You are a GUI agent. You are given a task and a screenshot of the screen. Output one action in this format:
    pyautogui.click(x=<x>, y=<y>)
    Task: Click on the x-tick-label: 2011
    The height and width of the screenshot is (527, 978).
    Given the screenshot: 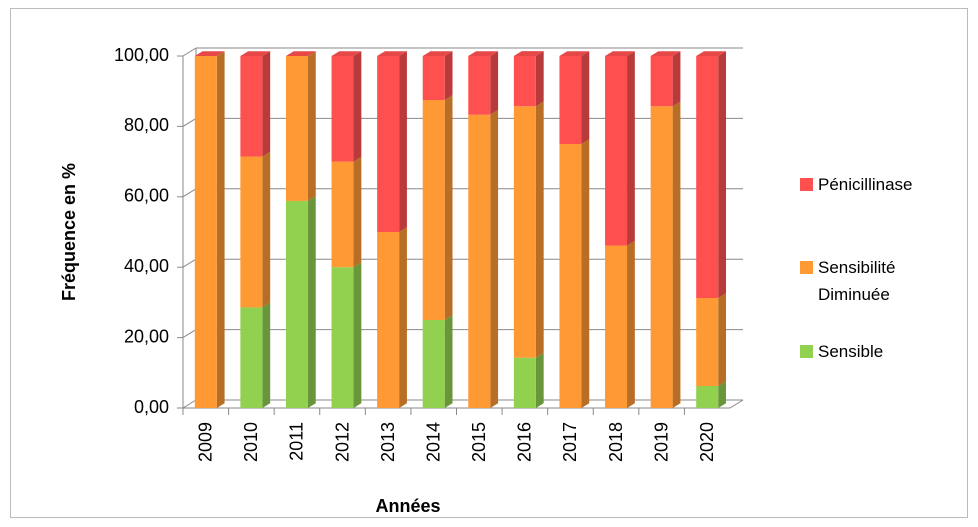 What is the action you would take?
    pyautogui.click(x=297, y=441)
    